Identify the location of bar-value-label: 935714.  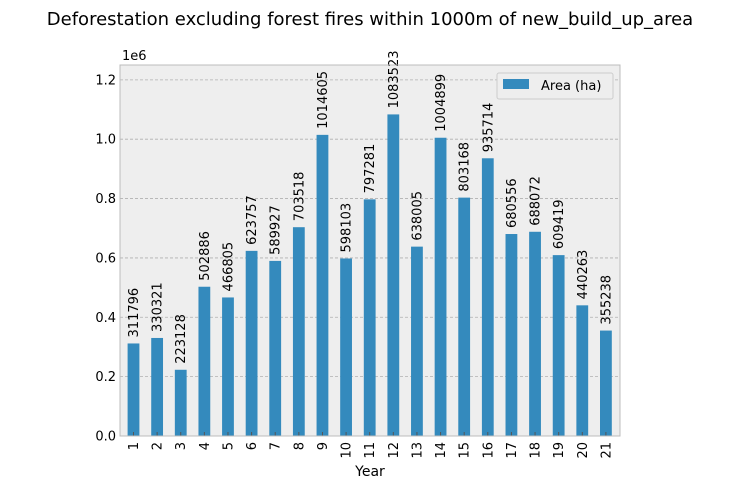
(488, 128).